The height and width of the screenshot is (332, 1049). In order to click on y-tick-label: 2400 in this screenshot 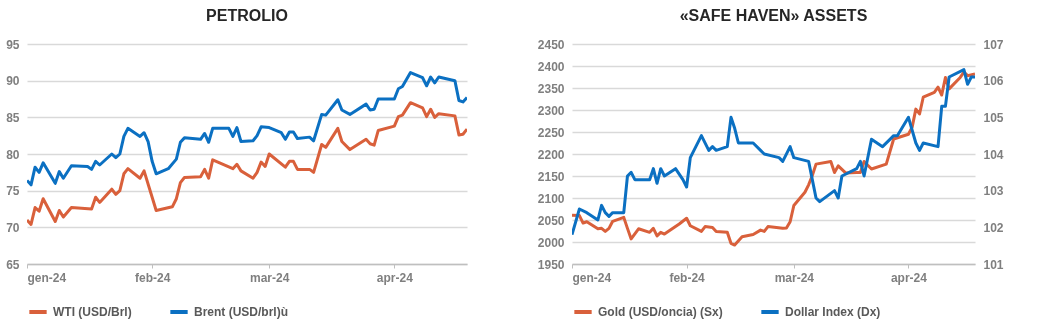, I will do `click(551, 66)`.